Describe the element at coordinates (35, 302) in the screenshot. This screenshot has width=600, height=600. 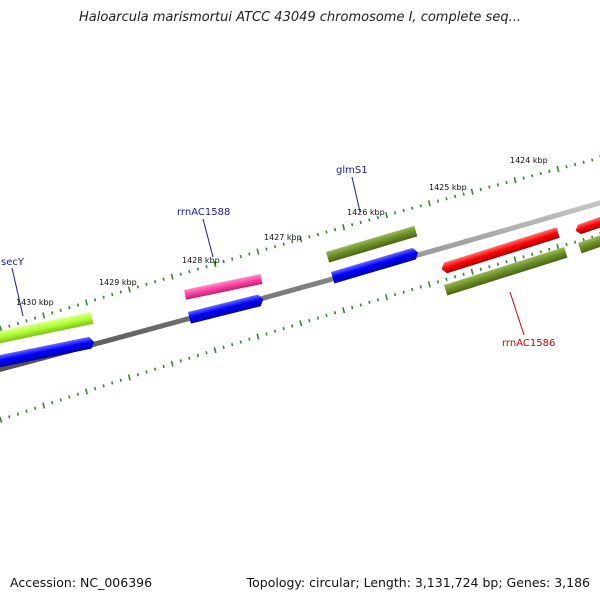
I see `tick-label: 1430 kbp` at that location.